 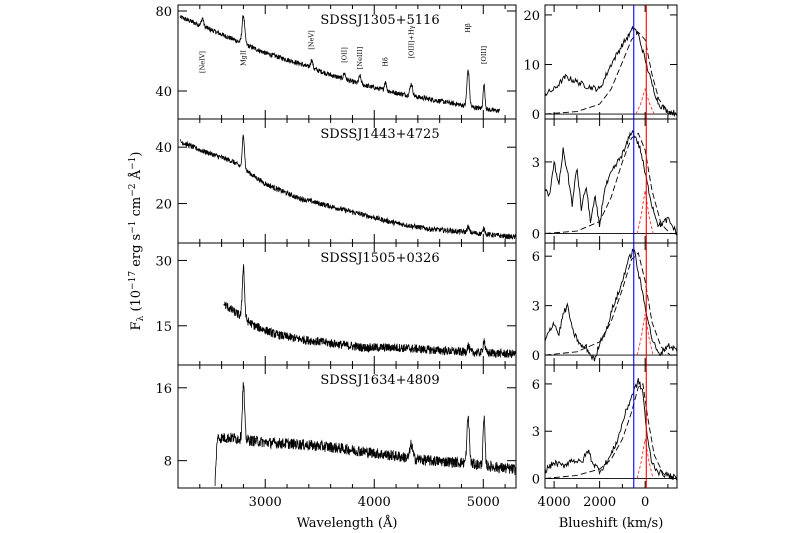 I want to click on emission-line-label: [OIII], so click(x=484, y=55).